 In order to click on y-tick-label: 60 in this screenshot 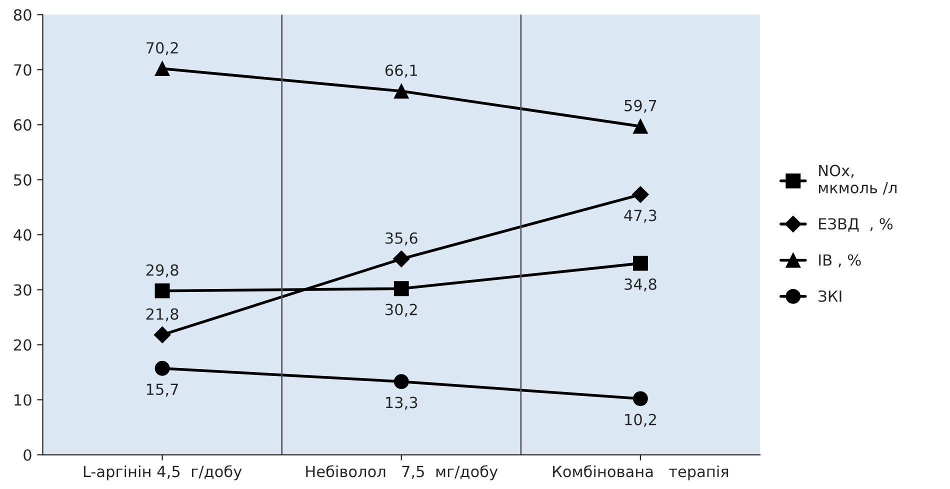, I will do `click(23, 125)`.